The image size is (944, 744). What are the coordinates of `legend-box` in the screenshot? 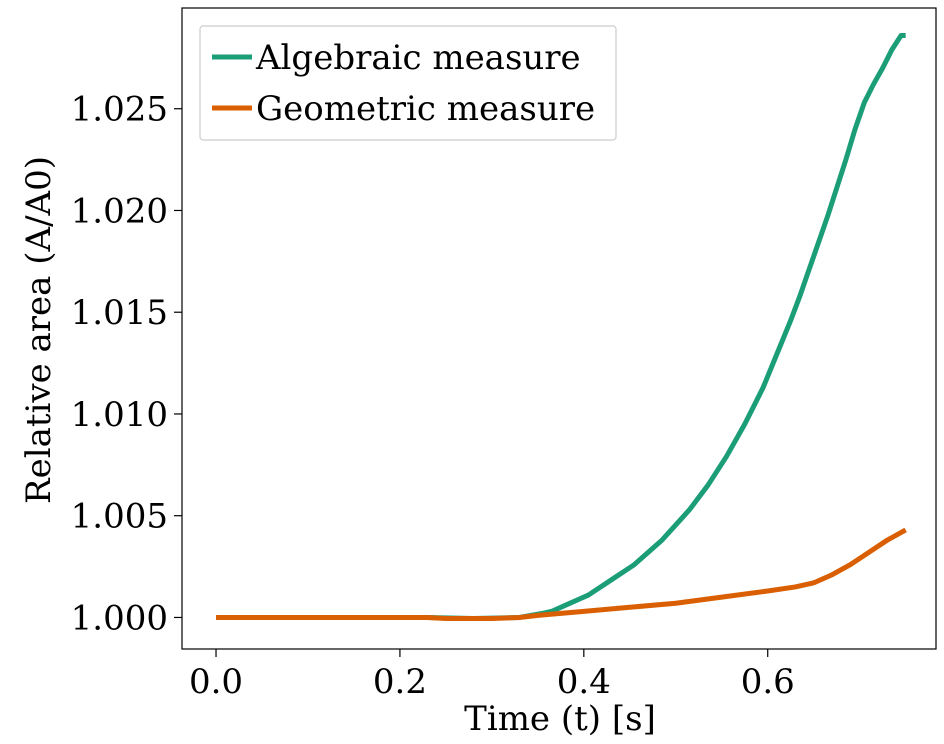 It's located at (408, 83).